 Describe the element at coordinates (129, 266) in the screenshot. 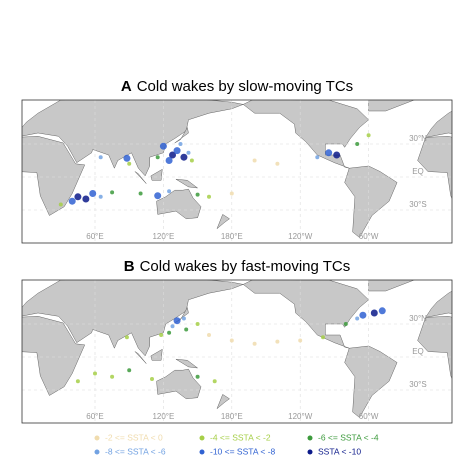

I see `panel-letter: B` at that location.